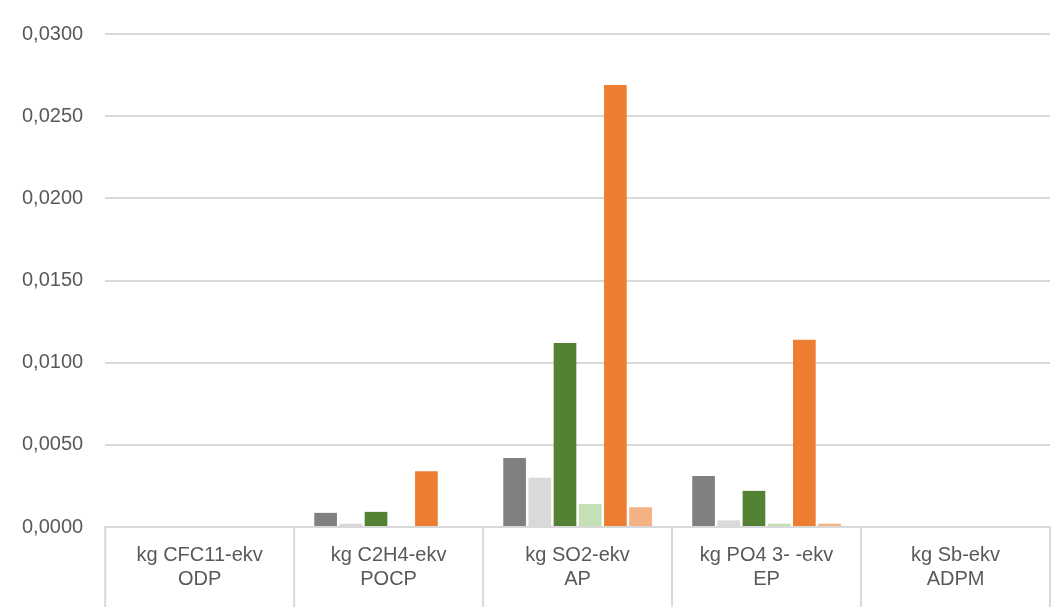  What do you see at coordinates (955, 565) in the screenshot?
I see `x-tick-label: kg Sb-ekv ADPM` at bounding box center [955, 565].